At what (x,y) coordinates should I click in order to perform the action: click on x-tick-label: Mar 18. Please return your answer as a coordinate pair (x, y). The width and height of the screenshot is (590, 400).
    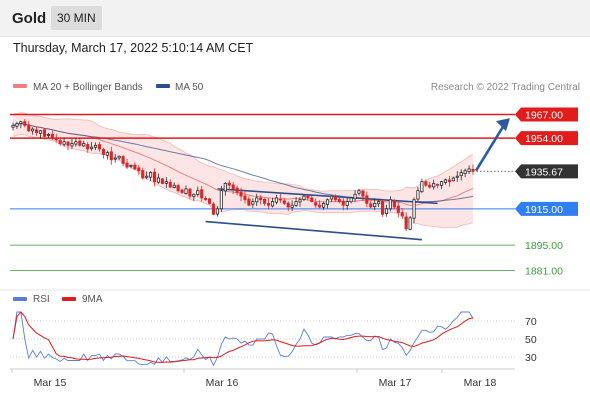
    Looking at the image, I should click on (480, 383).